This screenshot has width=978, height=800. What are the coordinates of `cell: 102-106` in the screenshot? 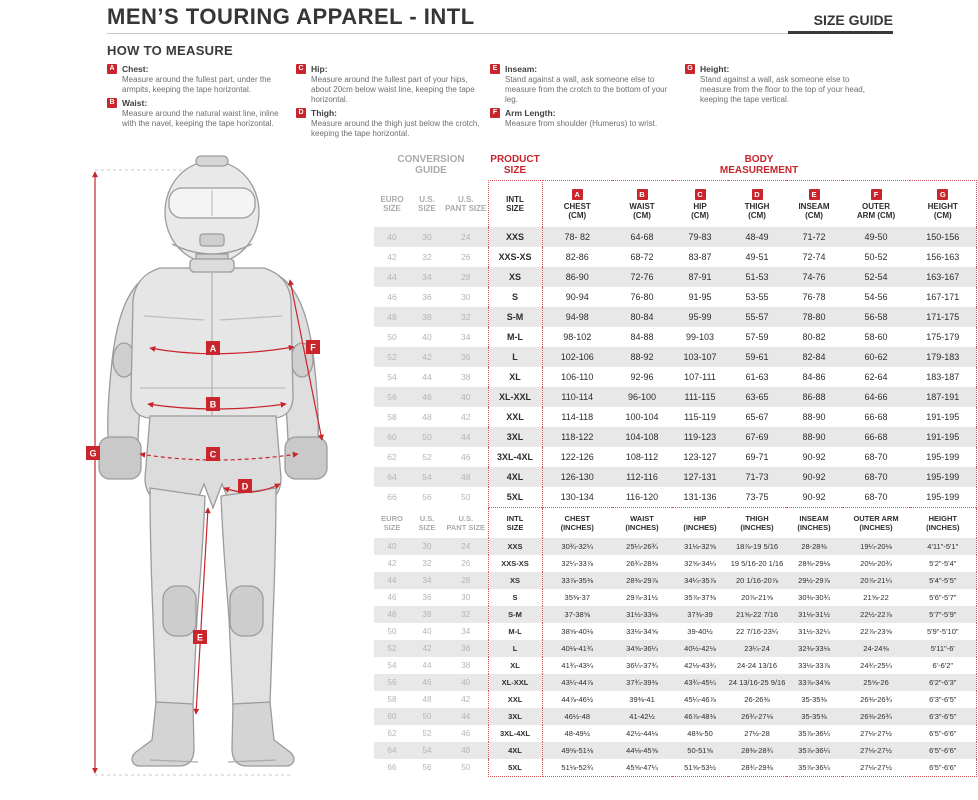 It's located at (577, 357).